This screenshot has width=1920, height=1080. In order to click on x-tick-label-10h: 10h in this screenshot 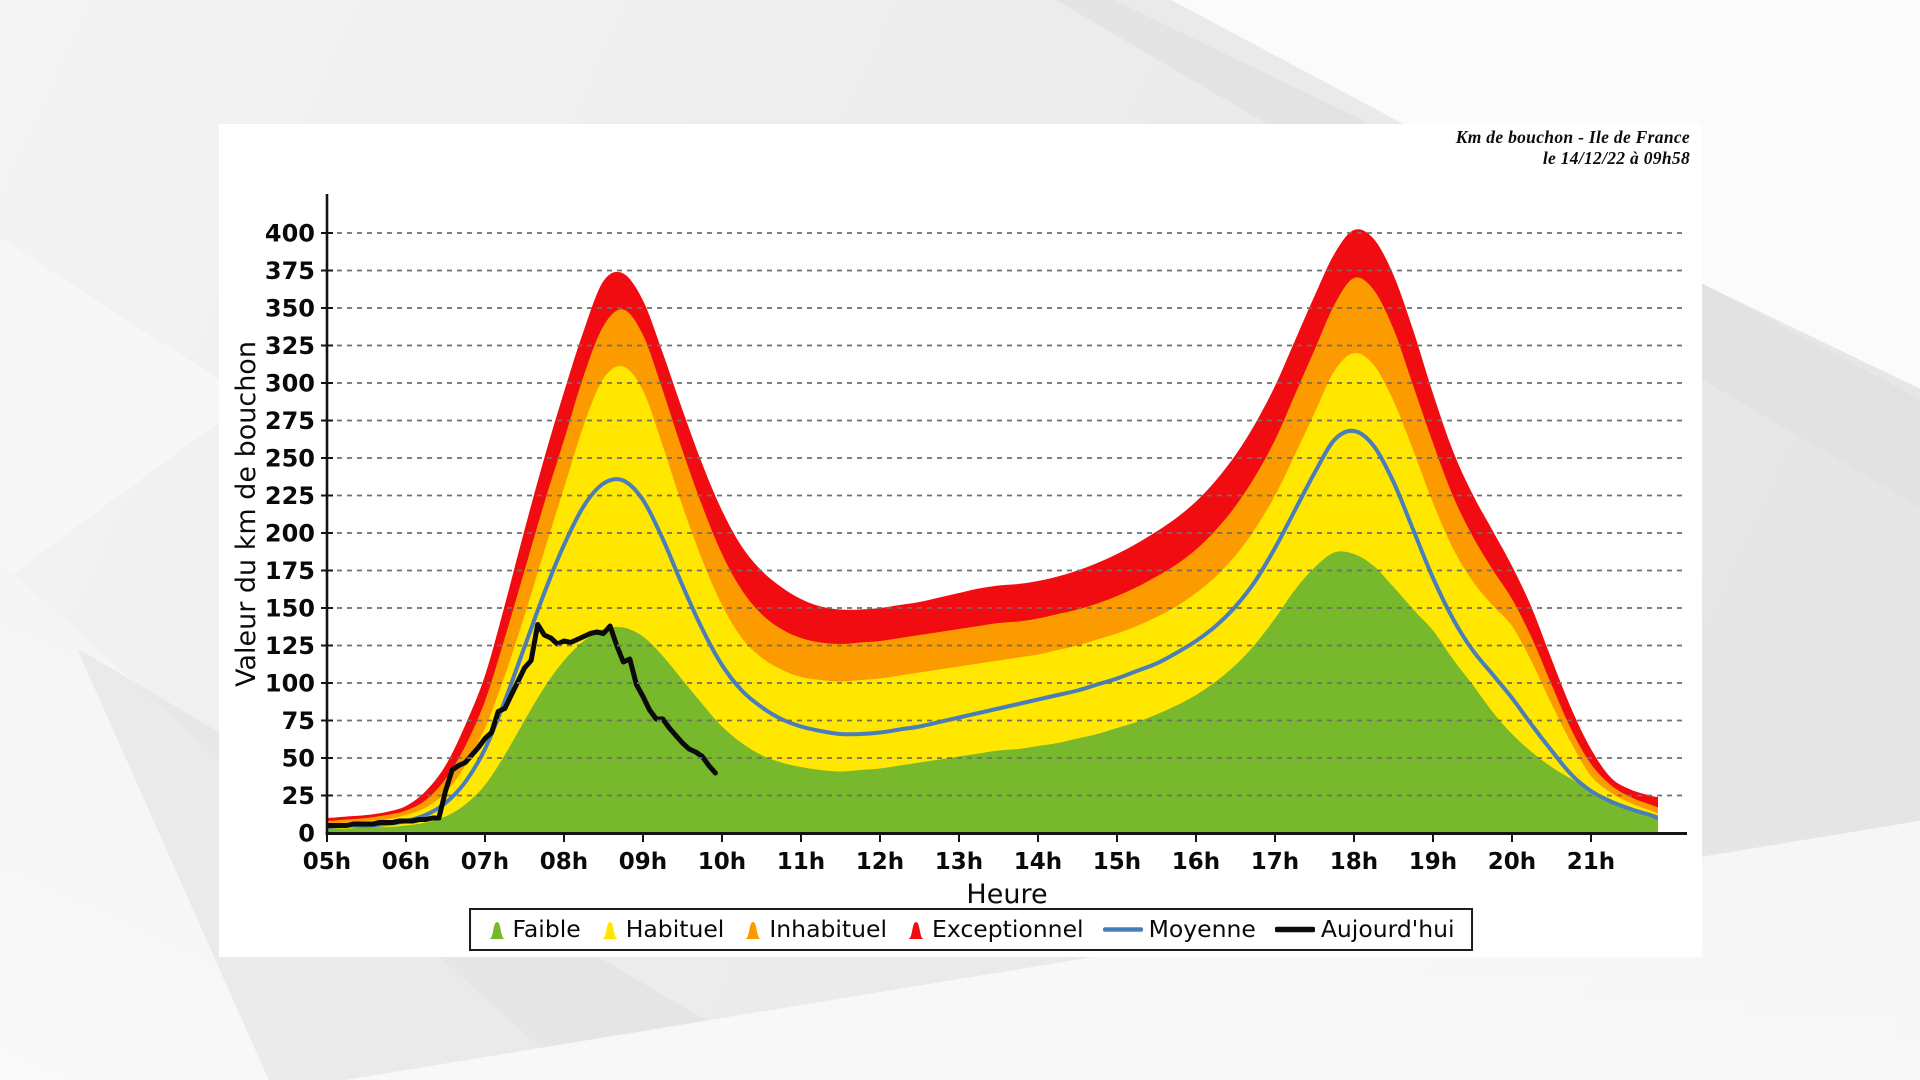, I will do `click(722, 862)`.